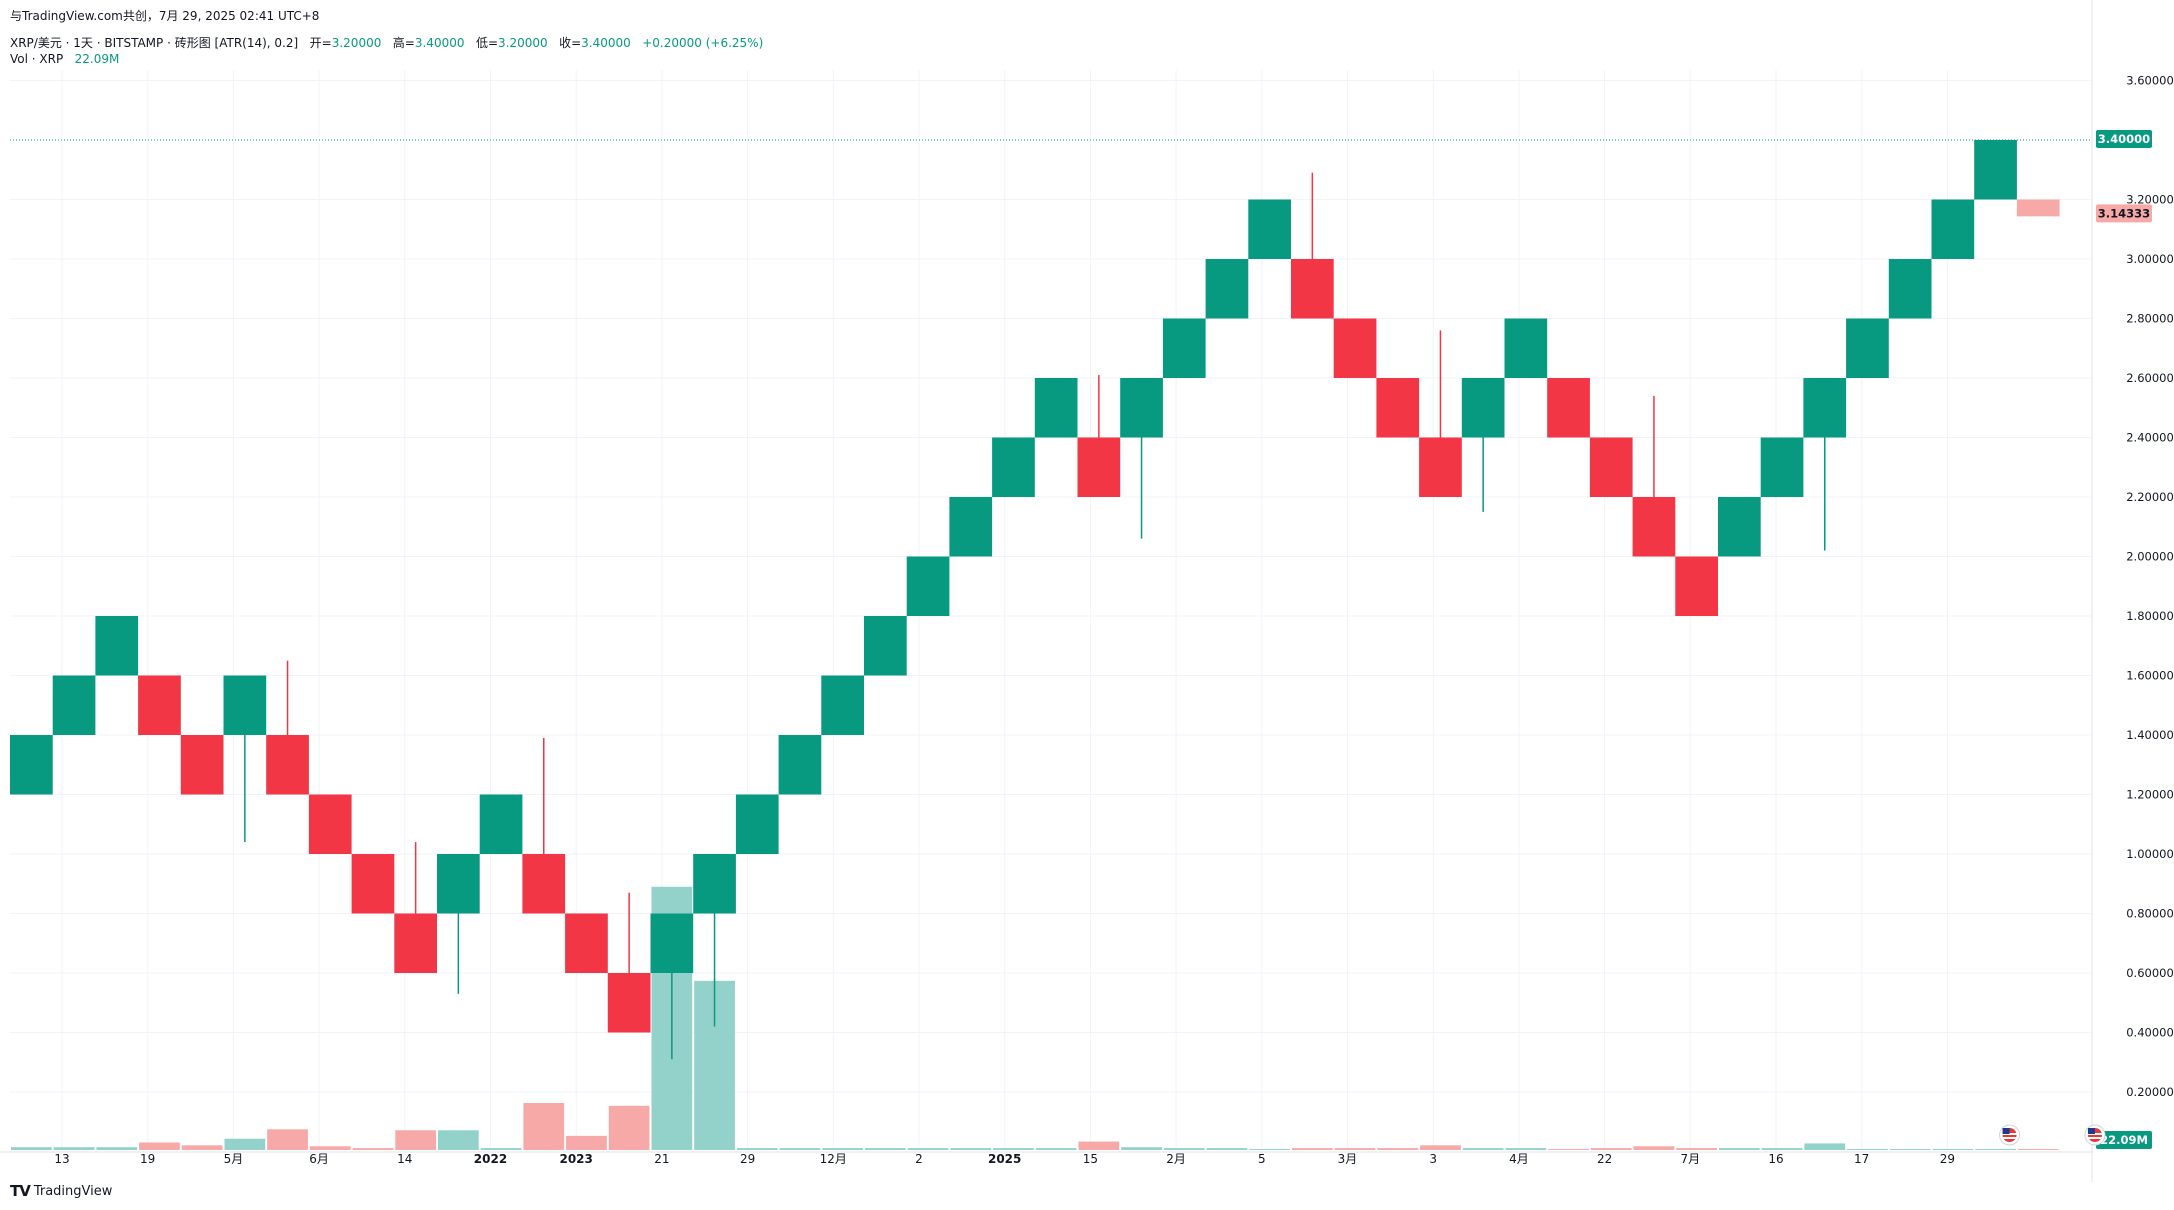 The image size is (2174, 1210). I want to click on tradingview-logo-icon: TV, so click(20, 1191).